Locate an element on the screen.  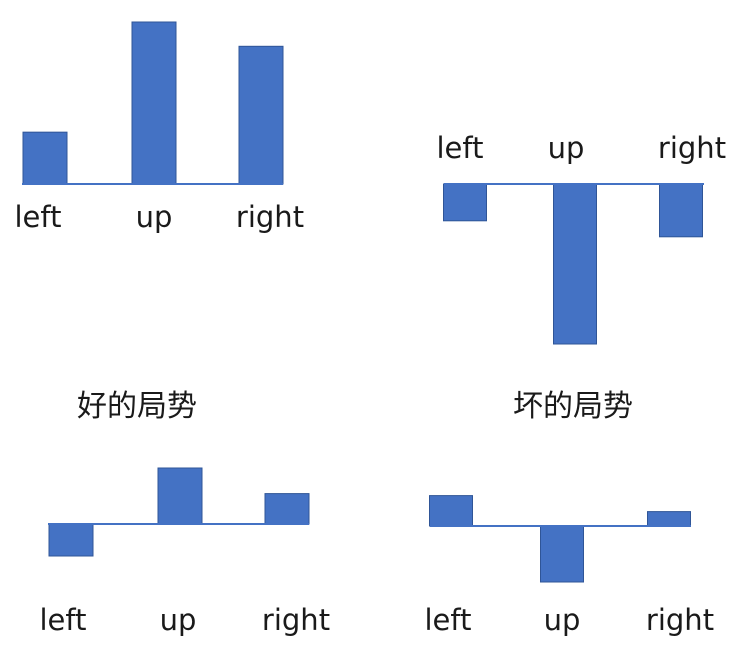
chart-top-left: left up right is located at coordinates (159, 127).